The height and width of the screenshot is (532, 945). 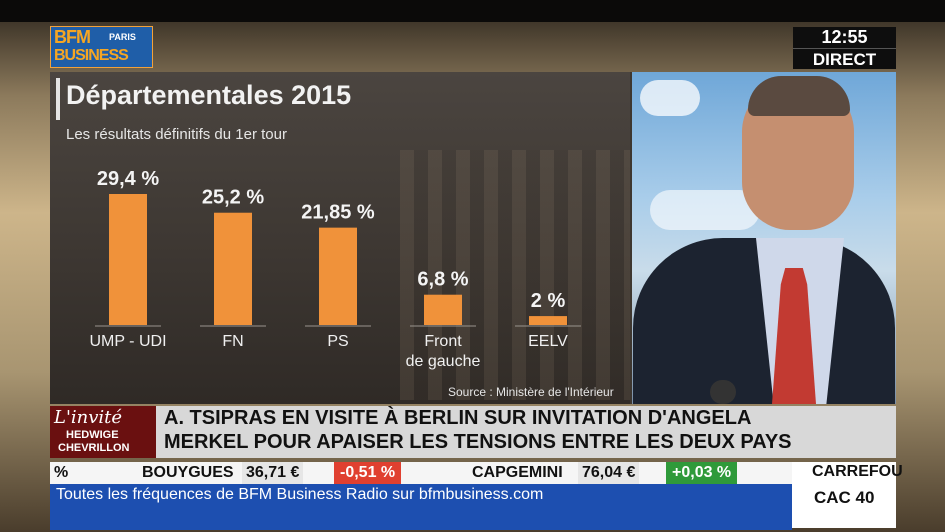 I want to click on logo-bfm-text: BFM, so click(x=72, y=37).